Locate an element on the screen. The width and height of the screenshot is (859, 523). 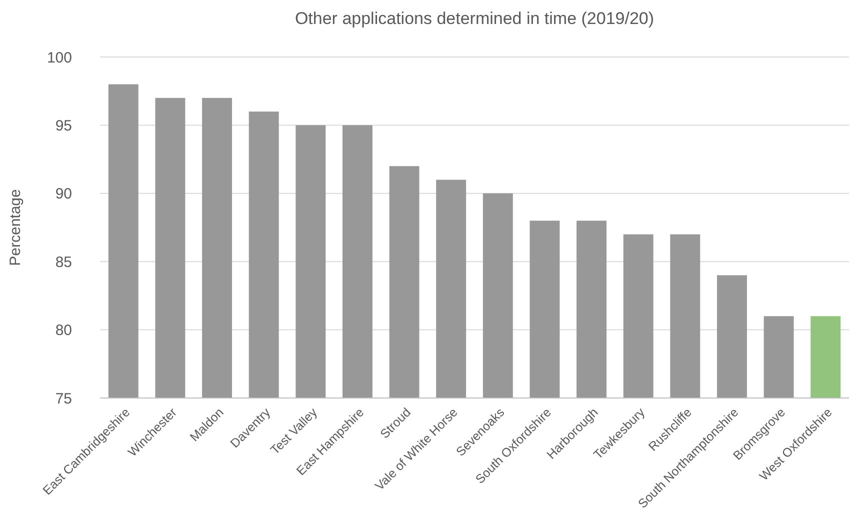
y-tick-label: 75 is located at coordinates (63, 399).